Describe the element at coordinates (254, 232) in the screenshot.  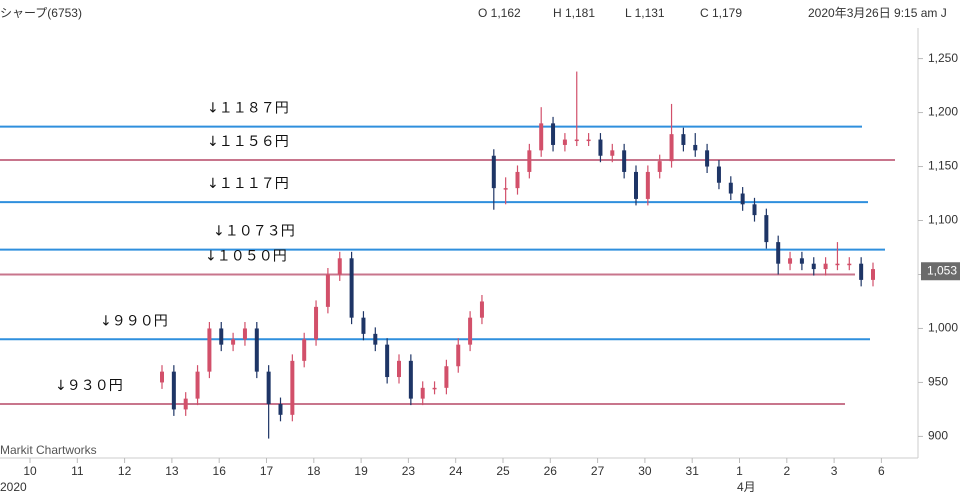
I see `level-label: ↓１０７３円` at that location.